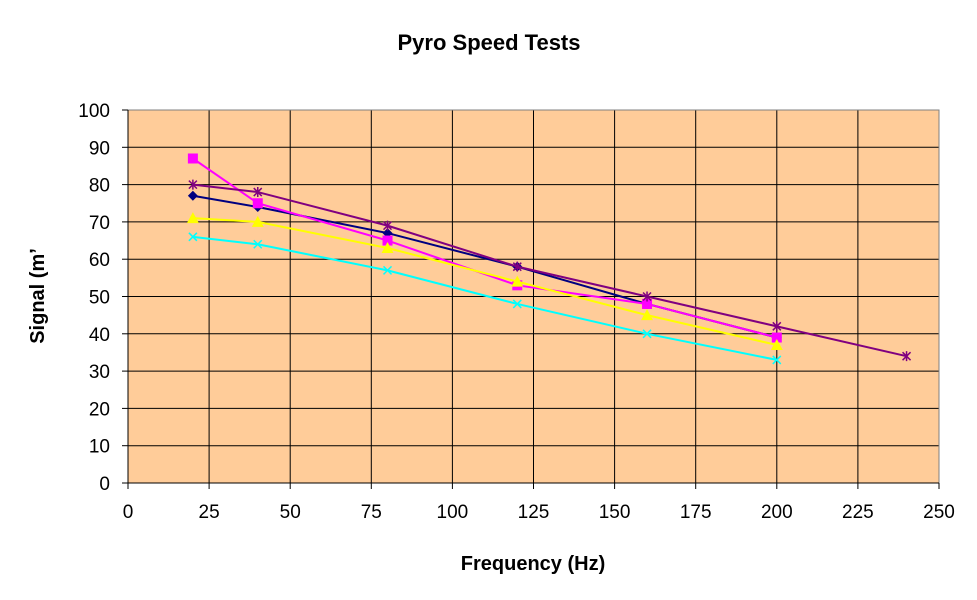 Image resolution: width=977 pixels, height=600 pixels. Describe the element at coordinates (99, 335) in the screenshot. I see `y-tick-label: 40` at that location.